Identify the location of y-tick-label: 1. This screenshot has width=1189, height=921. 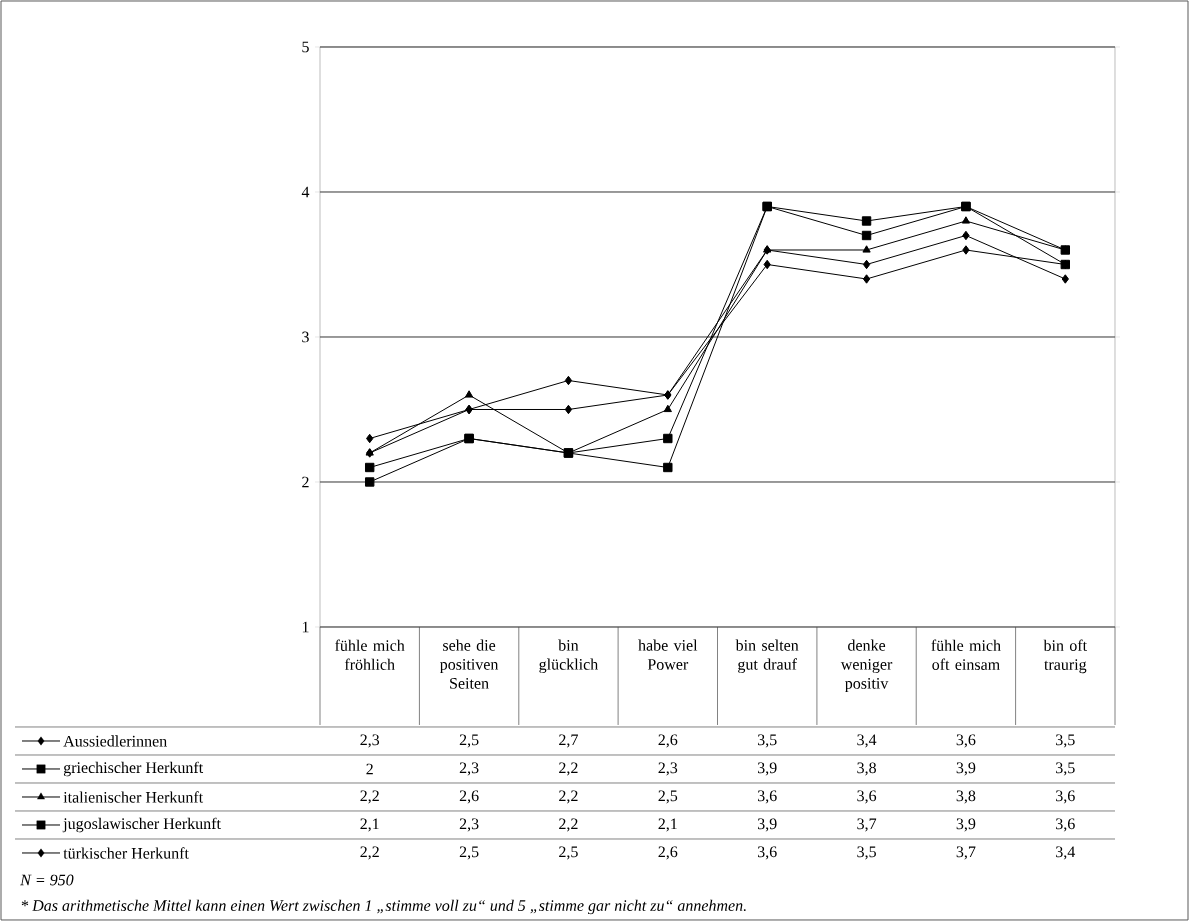
(305, 627).